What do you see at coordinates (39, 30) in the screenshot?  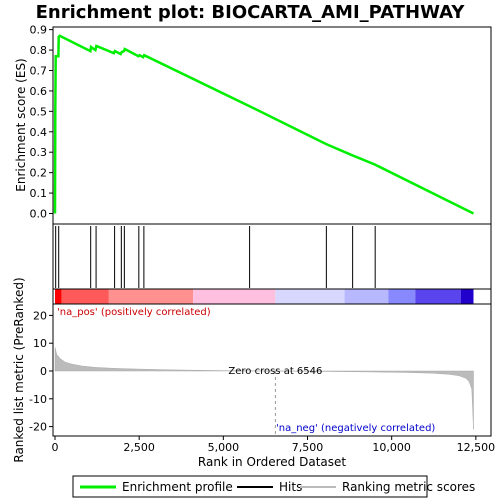 I see `es-y-tick-label: 0.9` at bounding box center [39, 30].